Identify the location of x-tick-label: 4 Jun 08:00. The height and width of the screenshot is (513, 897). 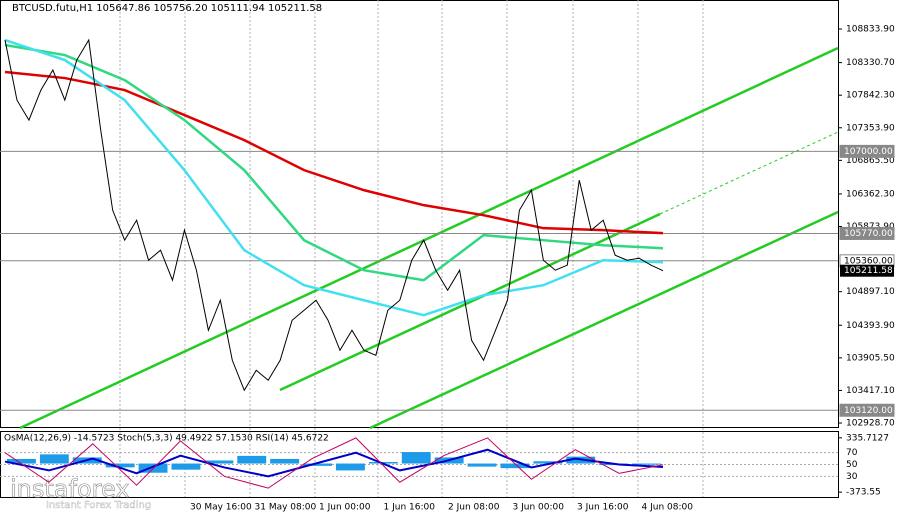
(668, 508).